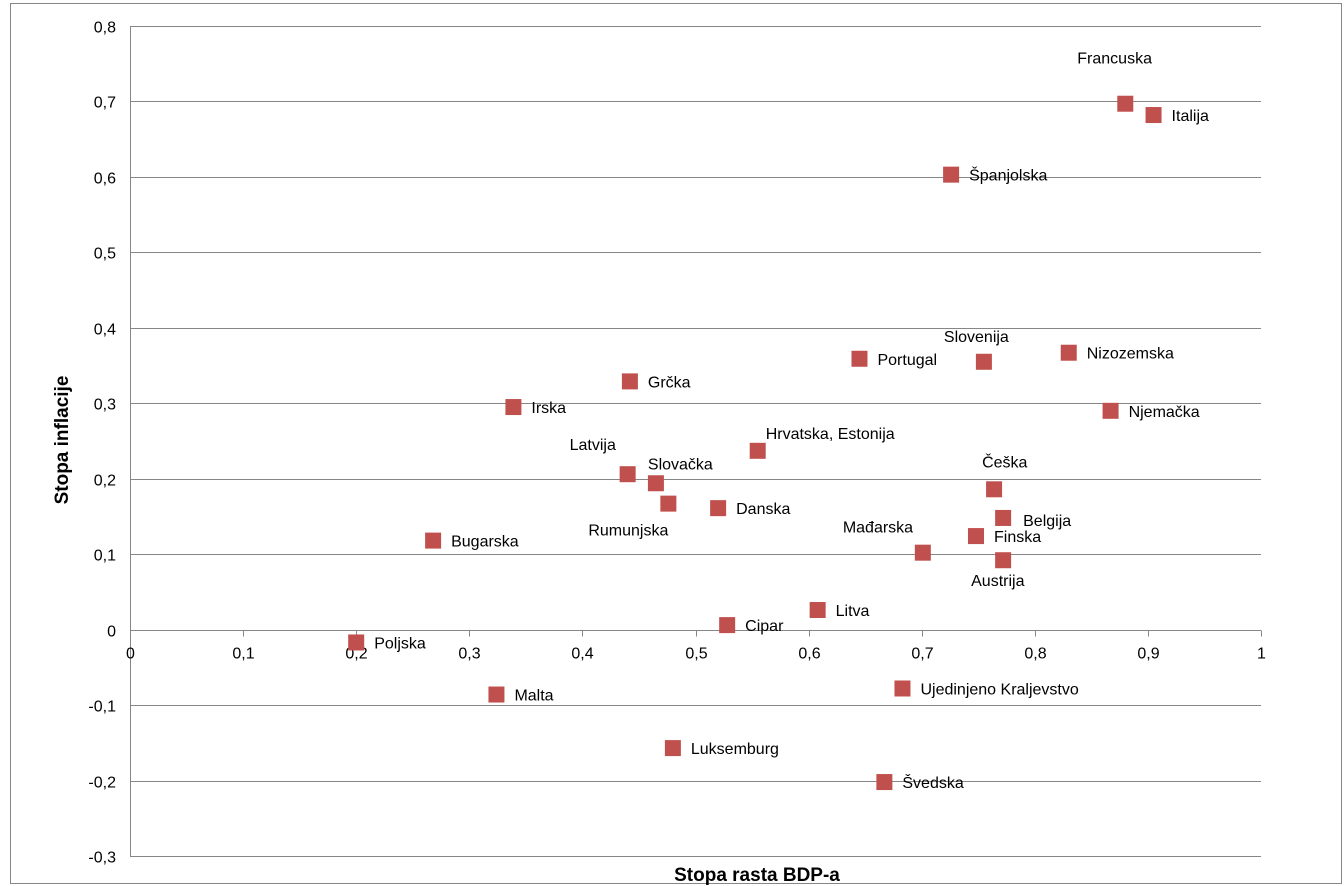 This screenshot has width=1344, height=886. Describe the element at coordinates (130, 654) in the screenshot. I see `x-tick-label: 0` at that location.